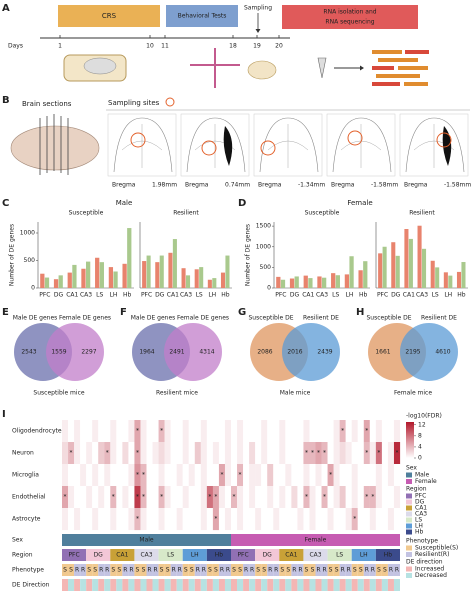  What do you see at coordinates (219, 555) in the screenshot?
I see `region-bar-label: Hb` at bounding box center [219, 555].